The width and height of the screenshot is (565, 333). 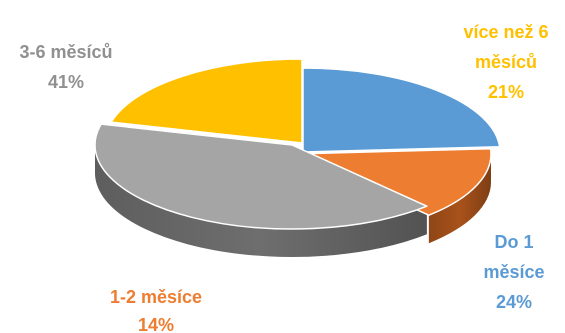 I want to click on data-label-value: 14%, so click(x=156, y=324).